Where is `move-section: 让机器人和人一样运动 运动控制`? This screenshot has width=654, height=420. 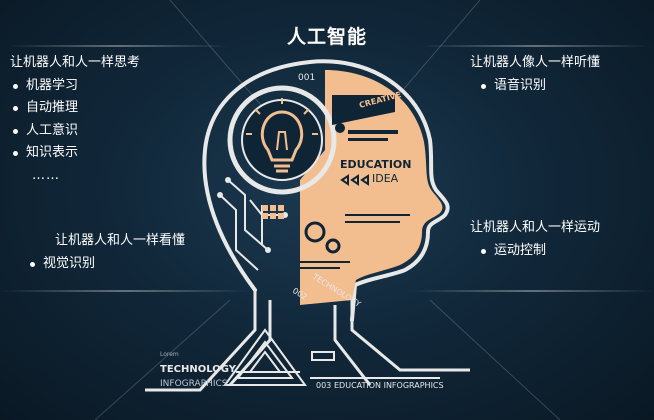
move-section: 让机器人和人一样运动 运动控制 is located at coordinates (535, 239).